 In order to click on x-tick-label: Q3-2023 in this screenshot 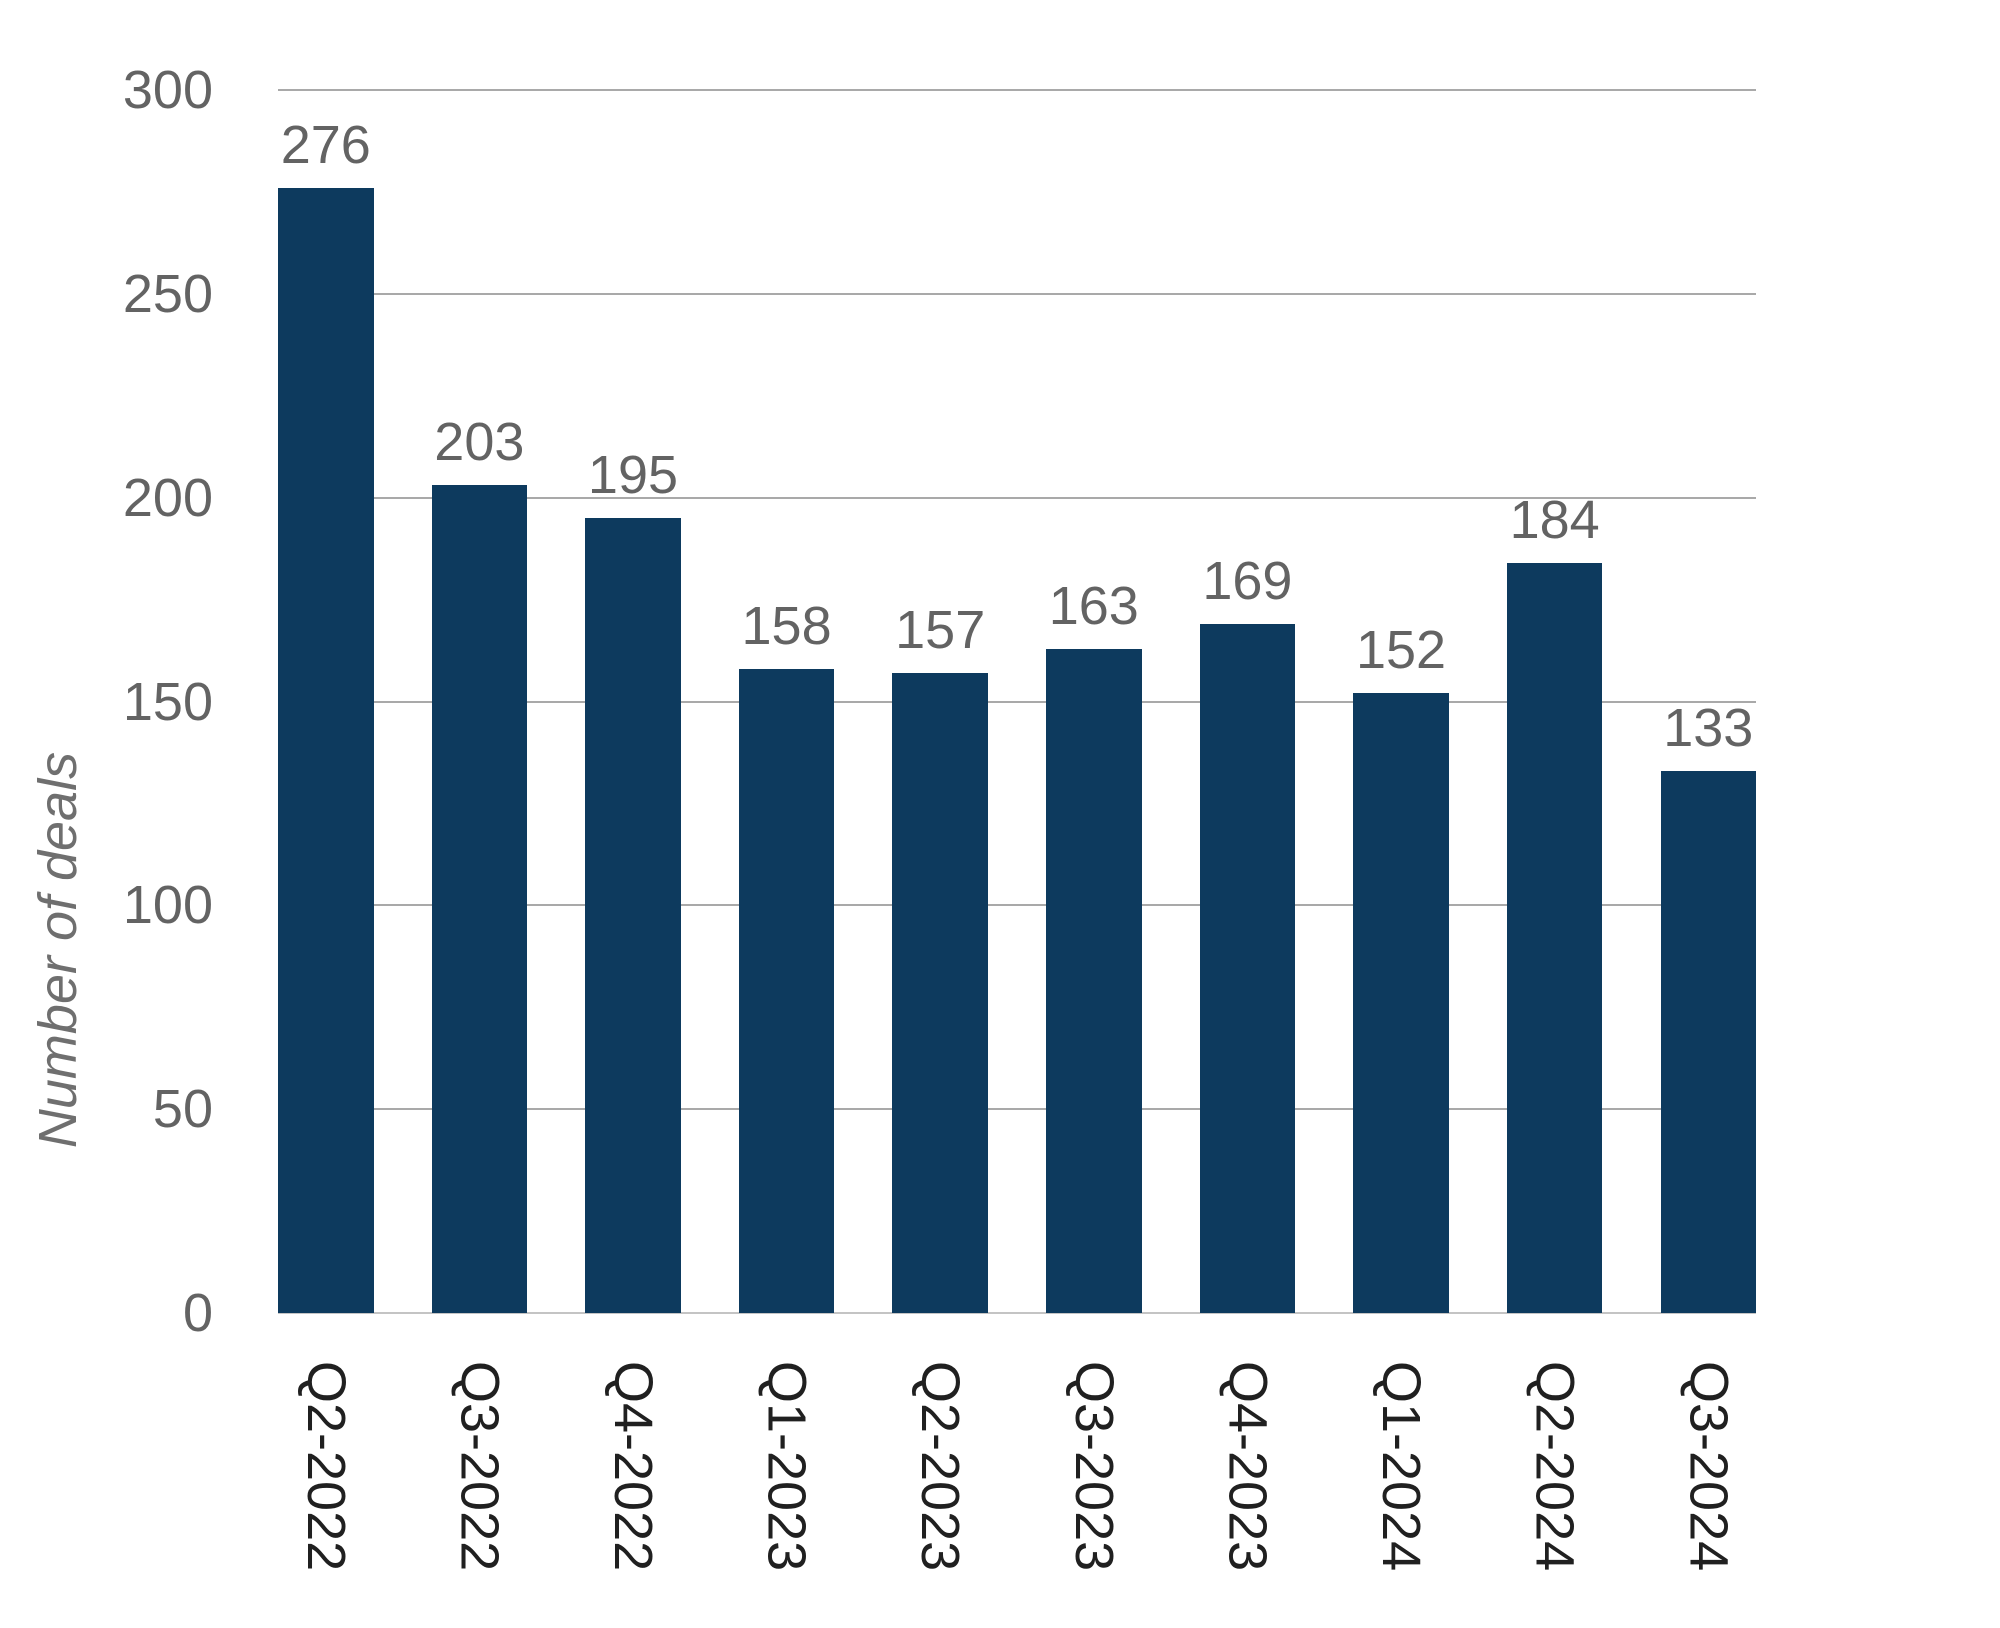, I will do `click(1093, 1466)`.